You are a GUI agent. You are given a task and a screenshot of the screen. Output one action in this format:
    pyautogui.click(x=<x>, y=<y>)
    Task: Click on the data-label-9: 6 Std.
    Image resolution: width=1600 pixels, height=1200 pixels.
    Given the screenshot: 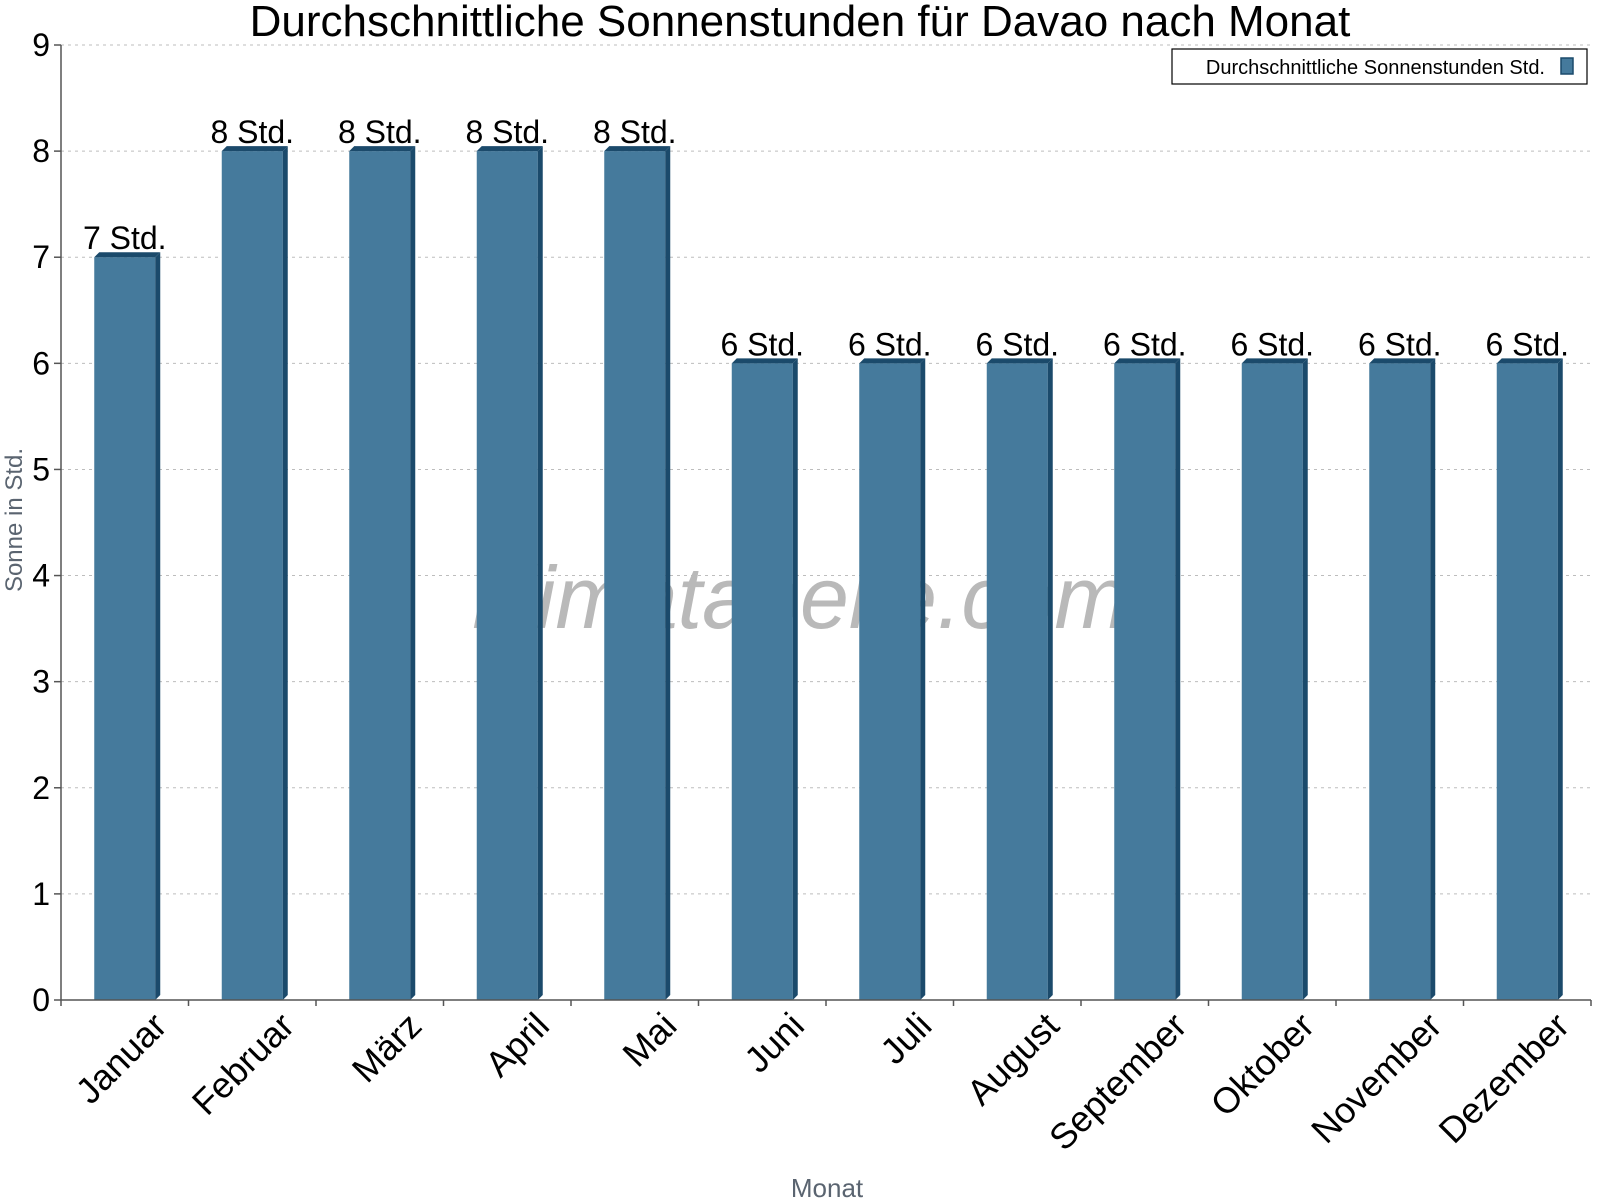 What is the action you would take?
    pyautogui.click(x=1272, y=344)
    